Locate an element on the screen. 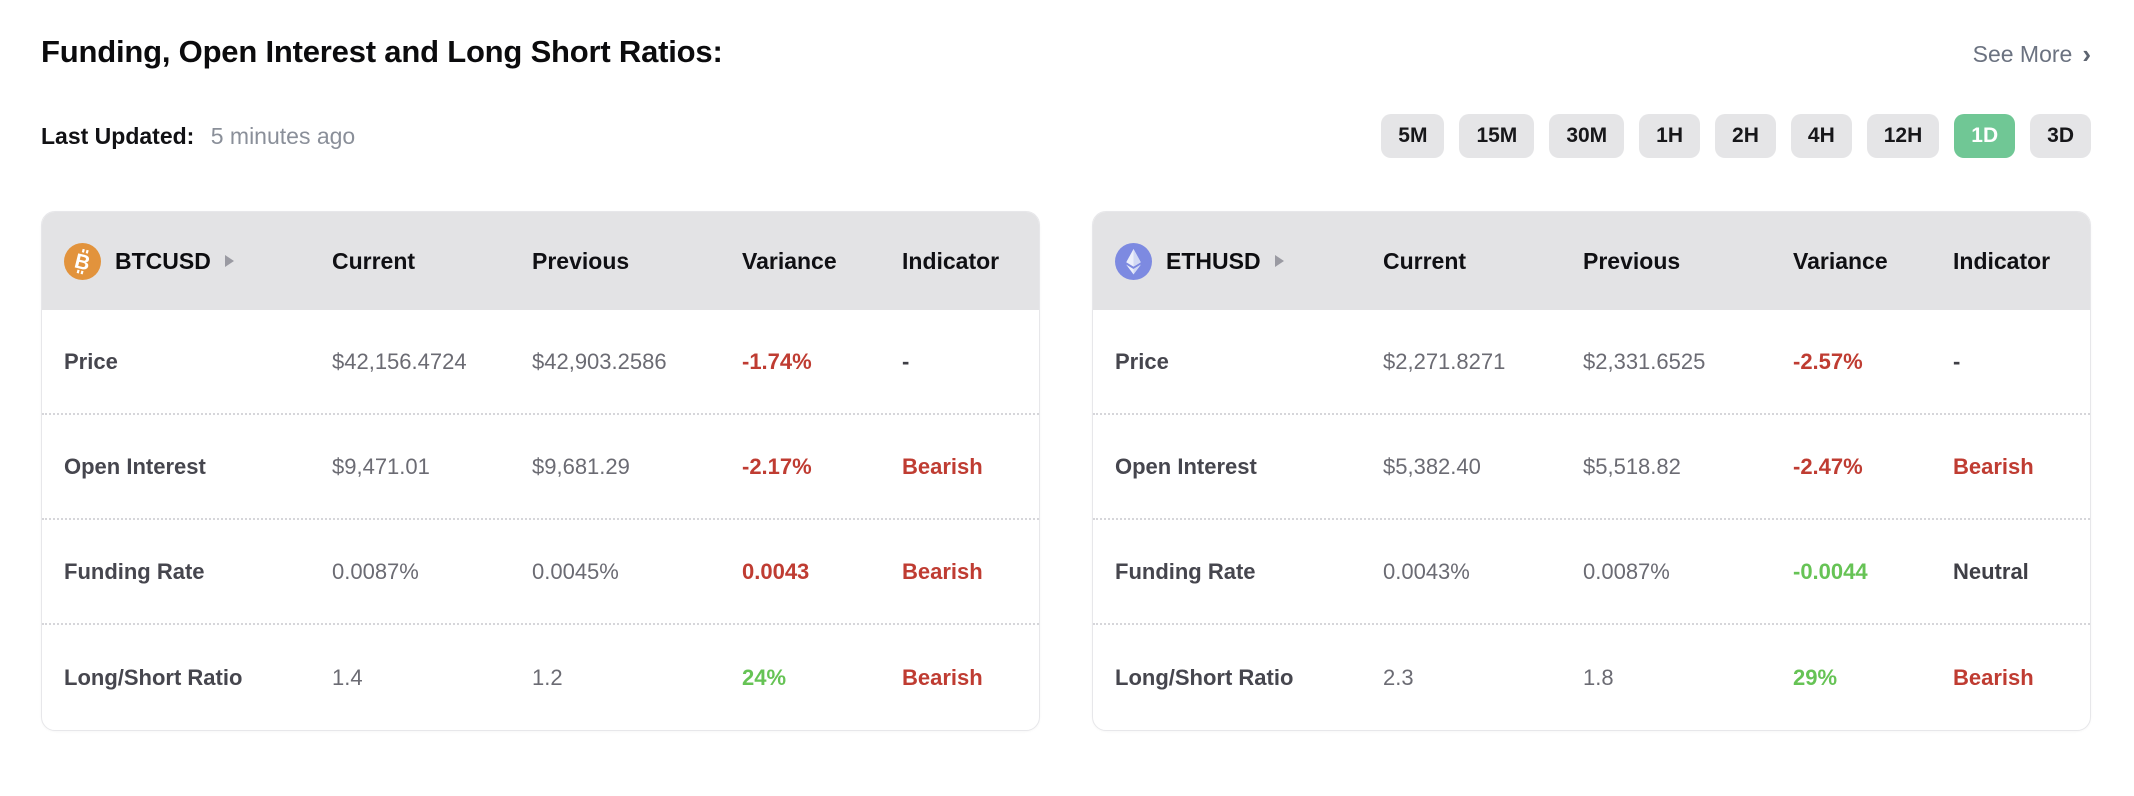 This screenshot has height=796, width=2134. previous-value: 0.0045% is located at coordinates (575, 571).